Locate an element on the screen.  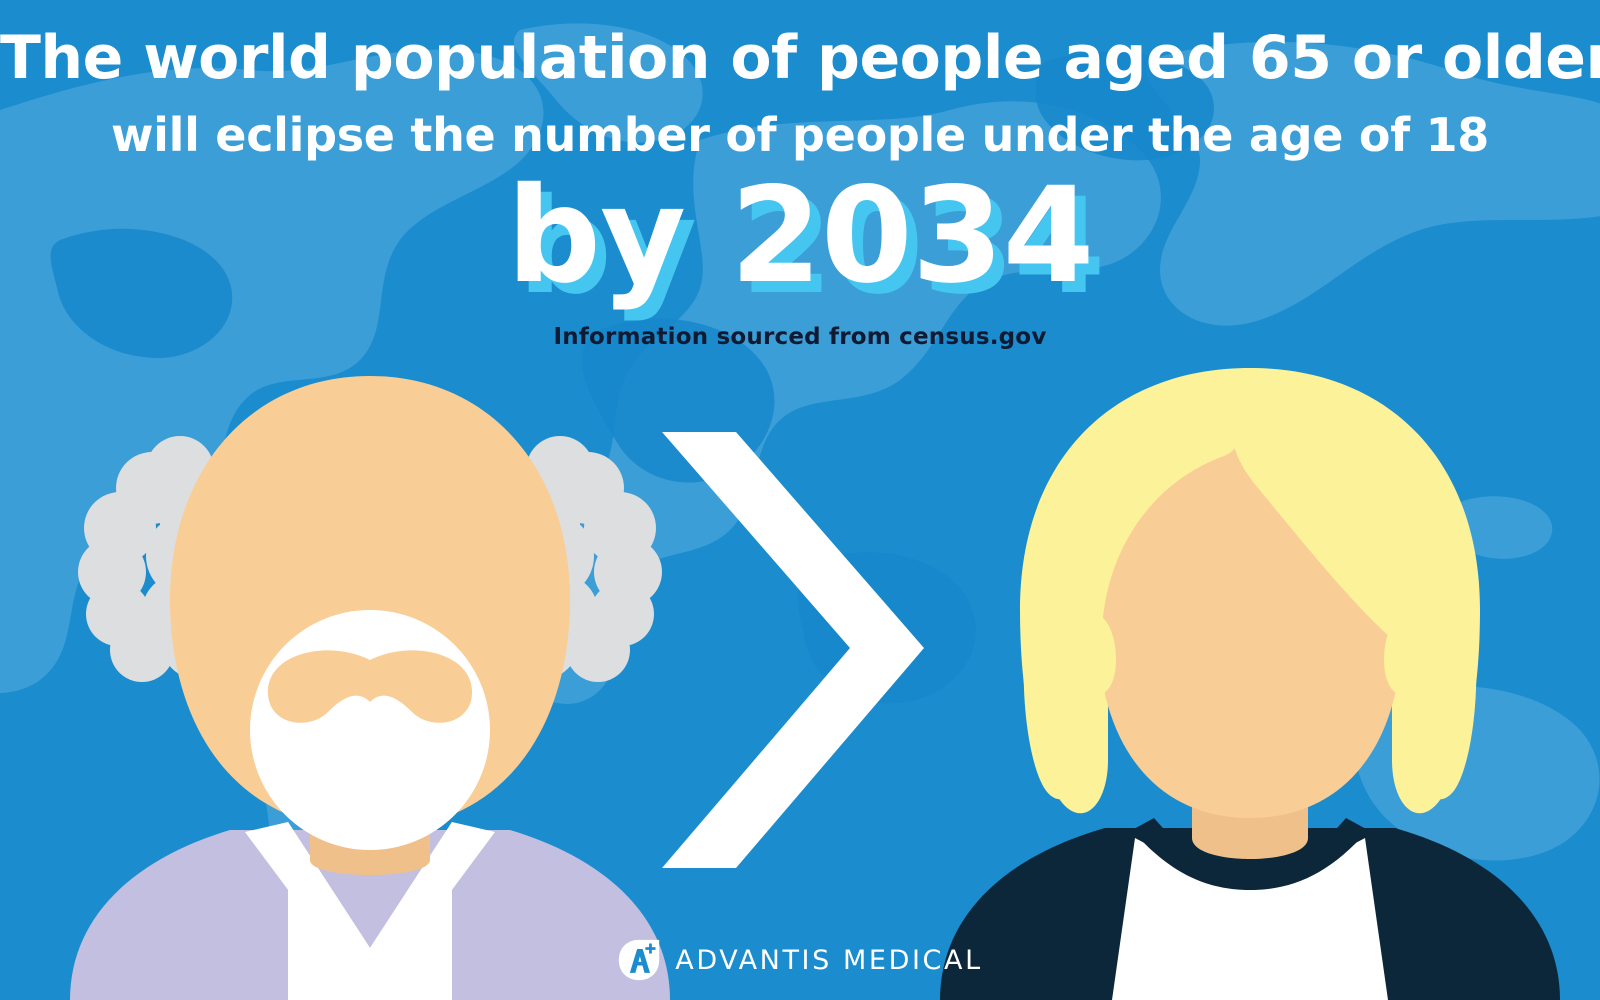
ear-tuft-left is located at coordinates (1098, 653).